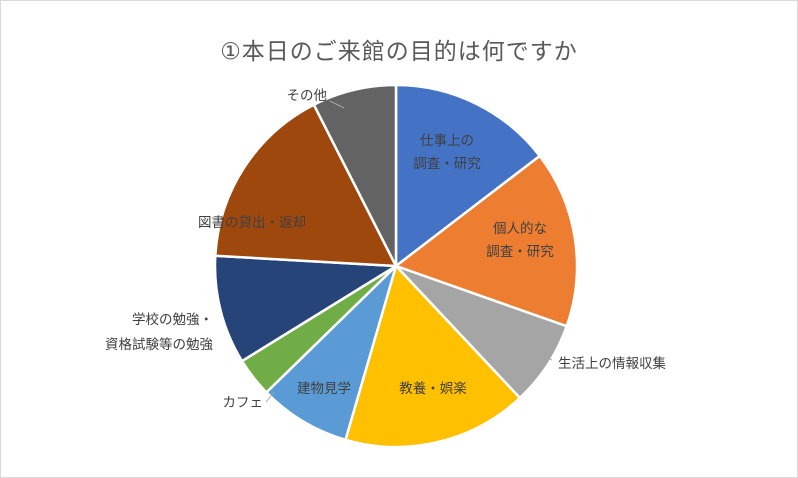  Describe the element at coordinates (159, 332) in the screenshot. I see `slice-label-6: 学校の勉強・資格試験等の勉強` at that location.